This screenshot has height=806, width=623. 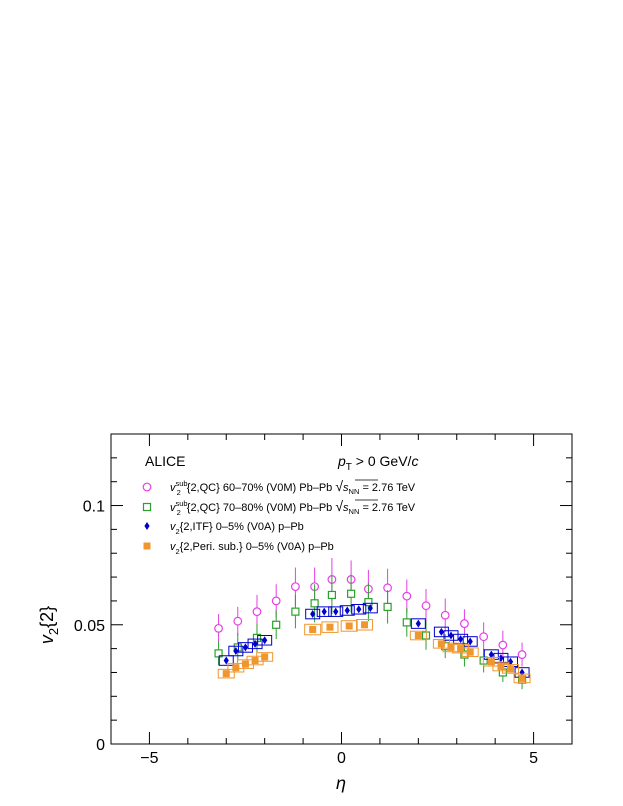 What do you see at coordinates (377, 463) in the screenshot?
I see `pt-cut-label: pT > 0 GeV/c` at bounding box center [377, 463].